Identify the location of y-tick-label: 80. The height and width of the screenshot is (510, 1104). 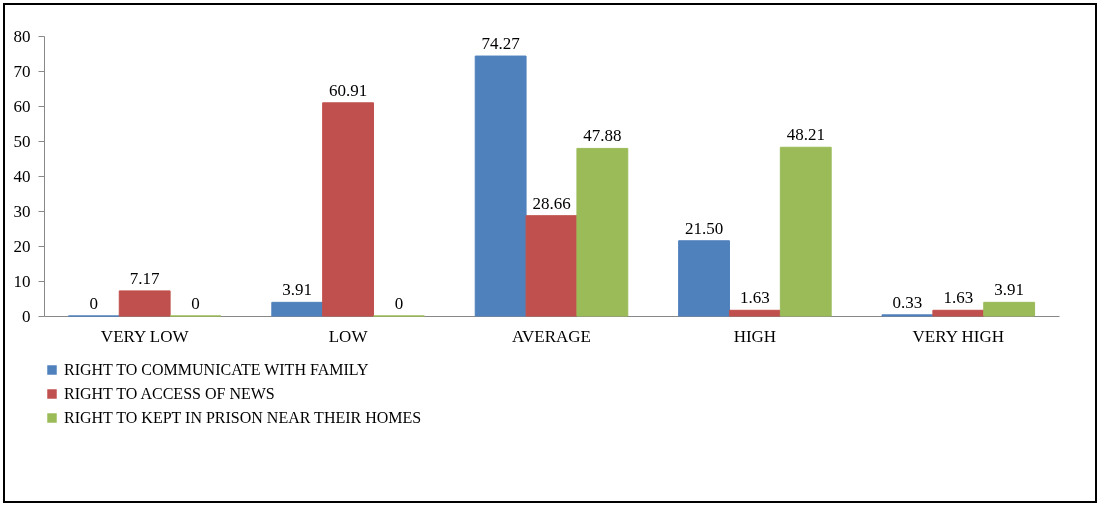
(22, 36).